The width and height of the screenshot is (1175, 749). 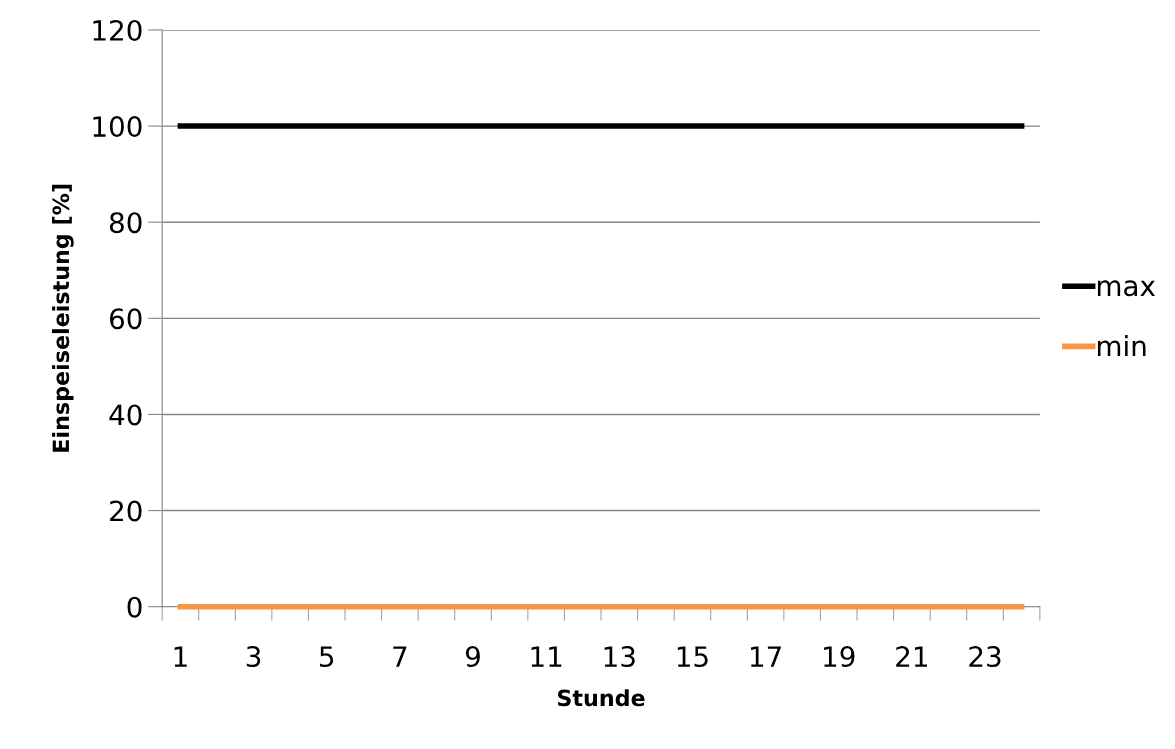 What do you see at coordinates (472, 657) in the screenshot?
I see `x-tick-label: 9` at bounding box center [472, 657].